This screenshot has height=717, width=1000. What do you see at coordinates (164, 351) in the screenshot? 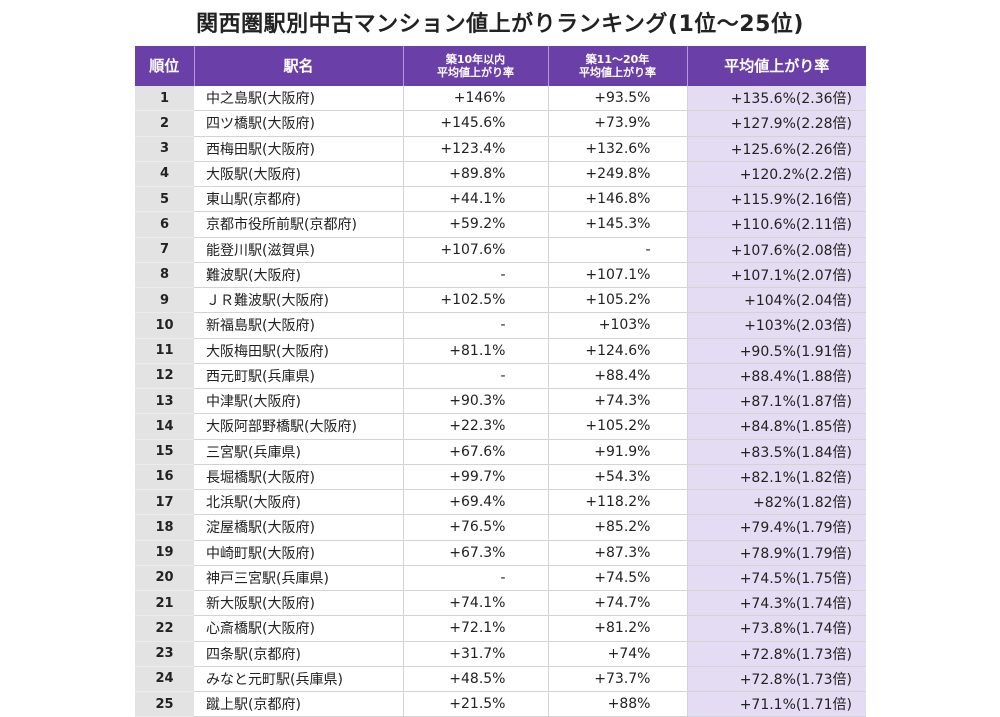
I see `rank-cell: 11` at bounding box center [164, 351].